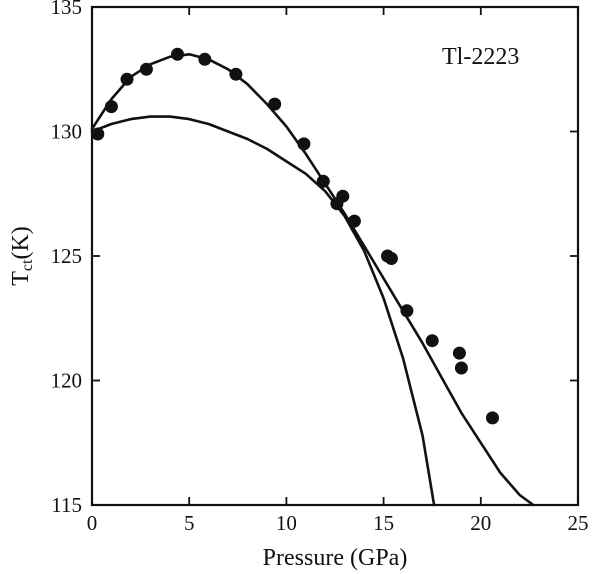 The image size is (595, 574). What do you see at coordinates (21, 278) in the screenshot?
I see `y-axis-label-base: T` at bounding box center [21, 278].